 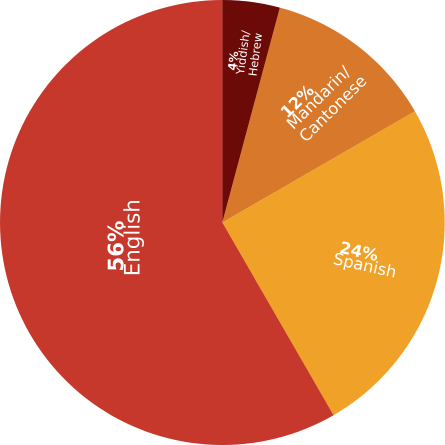 What do you see at coordinates (116, 245) in the screenshot?
I see `data-label: 56%` at bounding box center [116, 245].